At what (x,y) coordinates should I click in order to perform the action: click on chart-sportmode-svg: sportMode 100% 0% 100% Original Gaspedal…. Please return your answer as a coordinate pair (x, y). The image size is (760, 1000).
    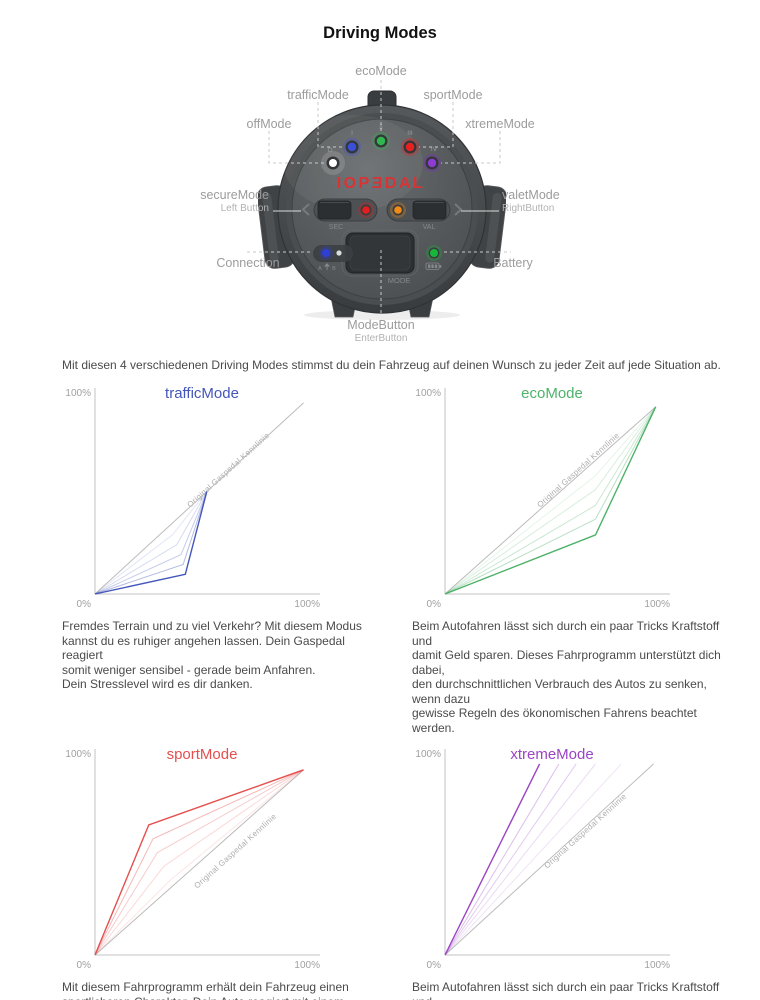
    Looking at the image, I should click on (192, 858).